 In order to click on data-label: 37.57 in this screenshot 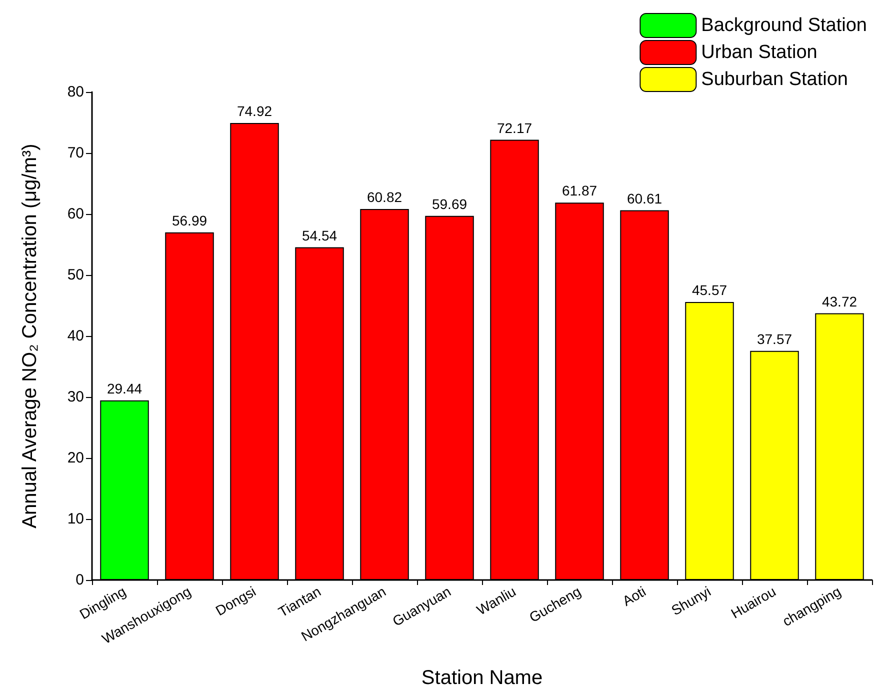, I will do `click(774, 338)`.